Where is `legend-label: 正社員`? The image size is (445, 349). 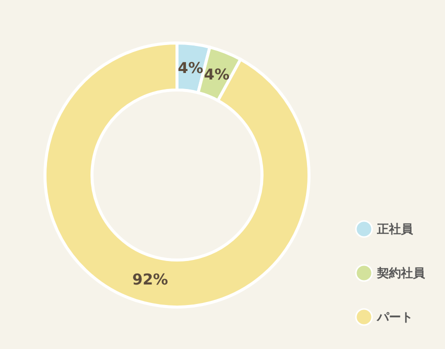 legend-label: 正社員 is located at coordinates (395, 229).